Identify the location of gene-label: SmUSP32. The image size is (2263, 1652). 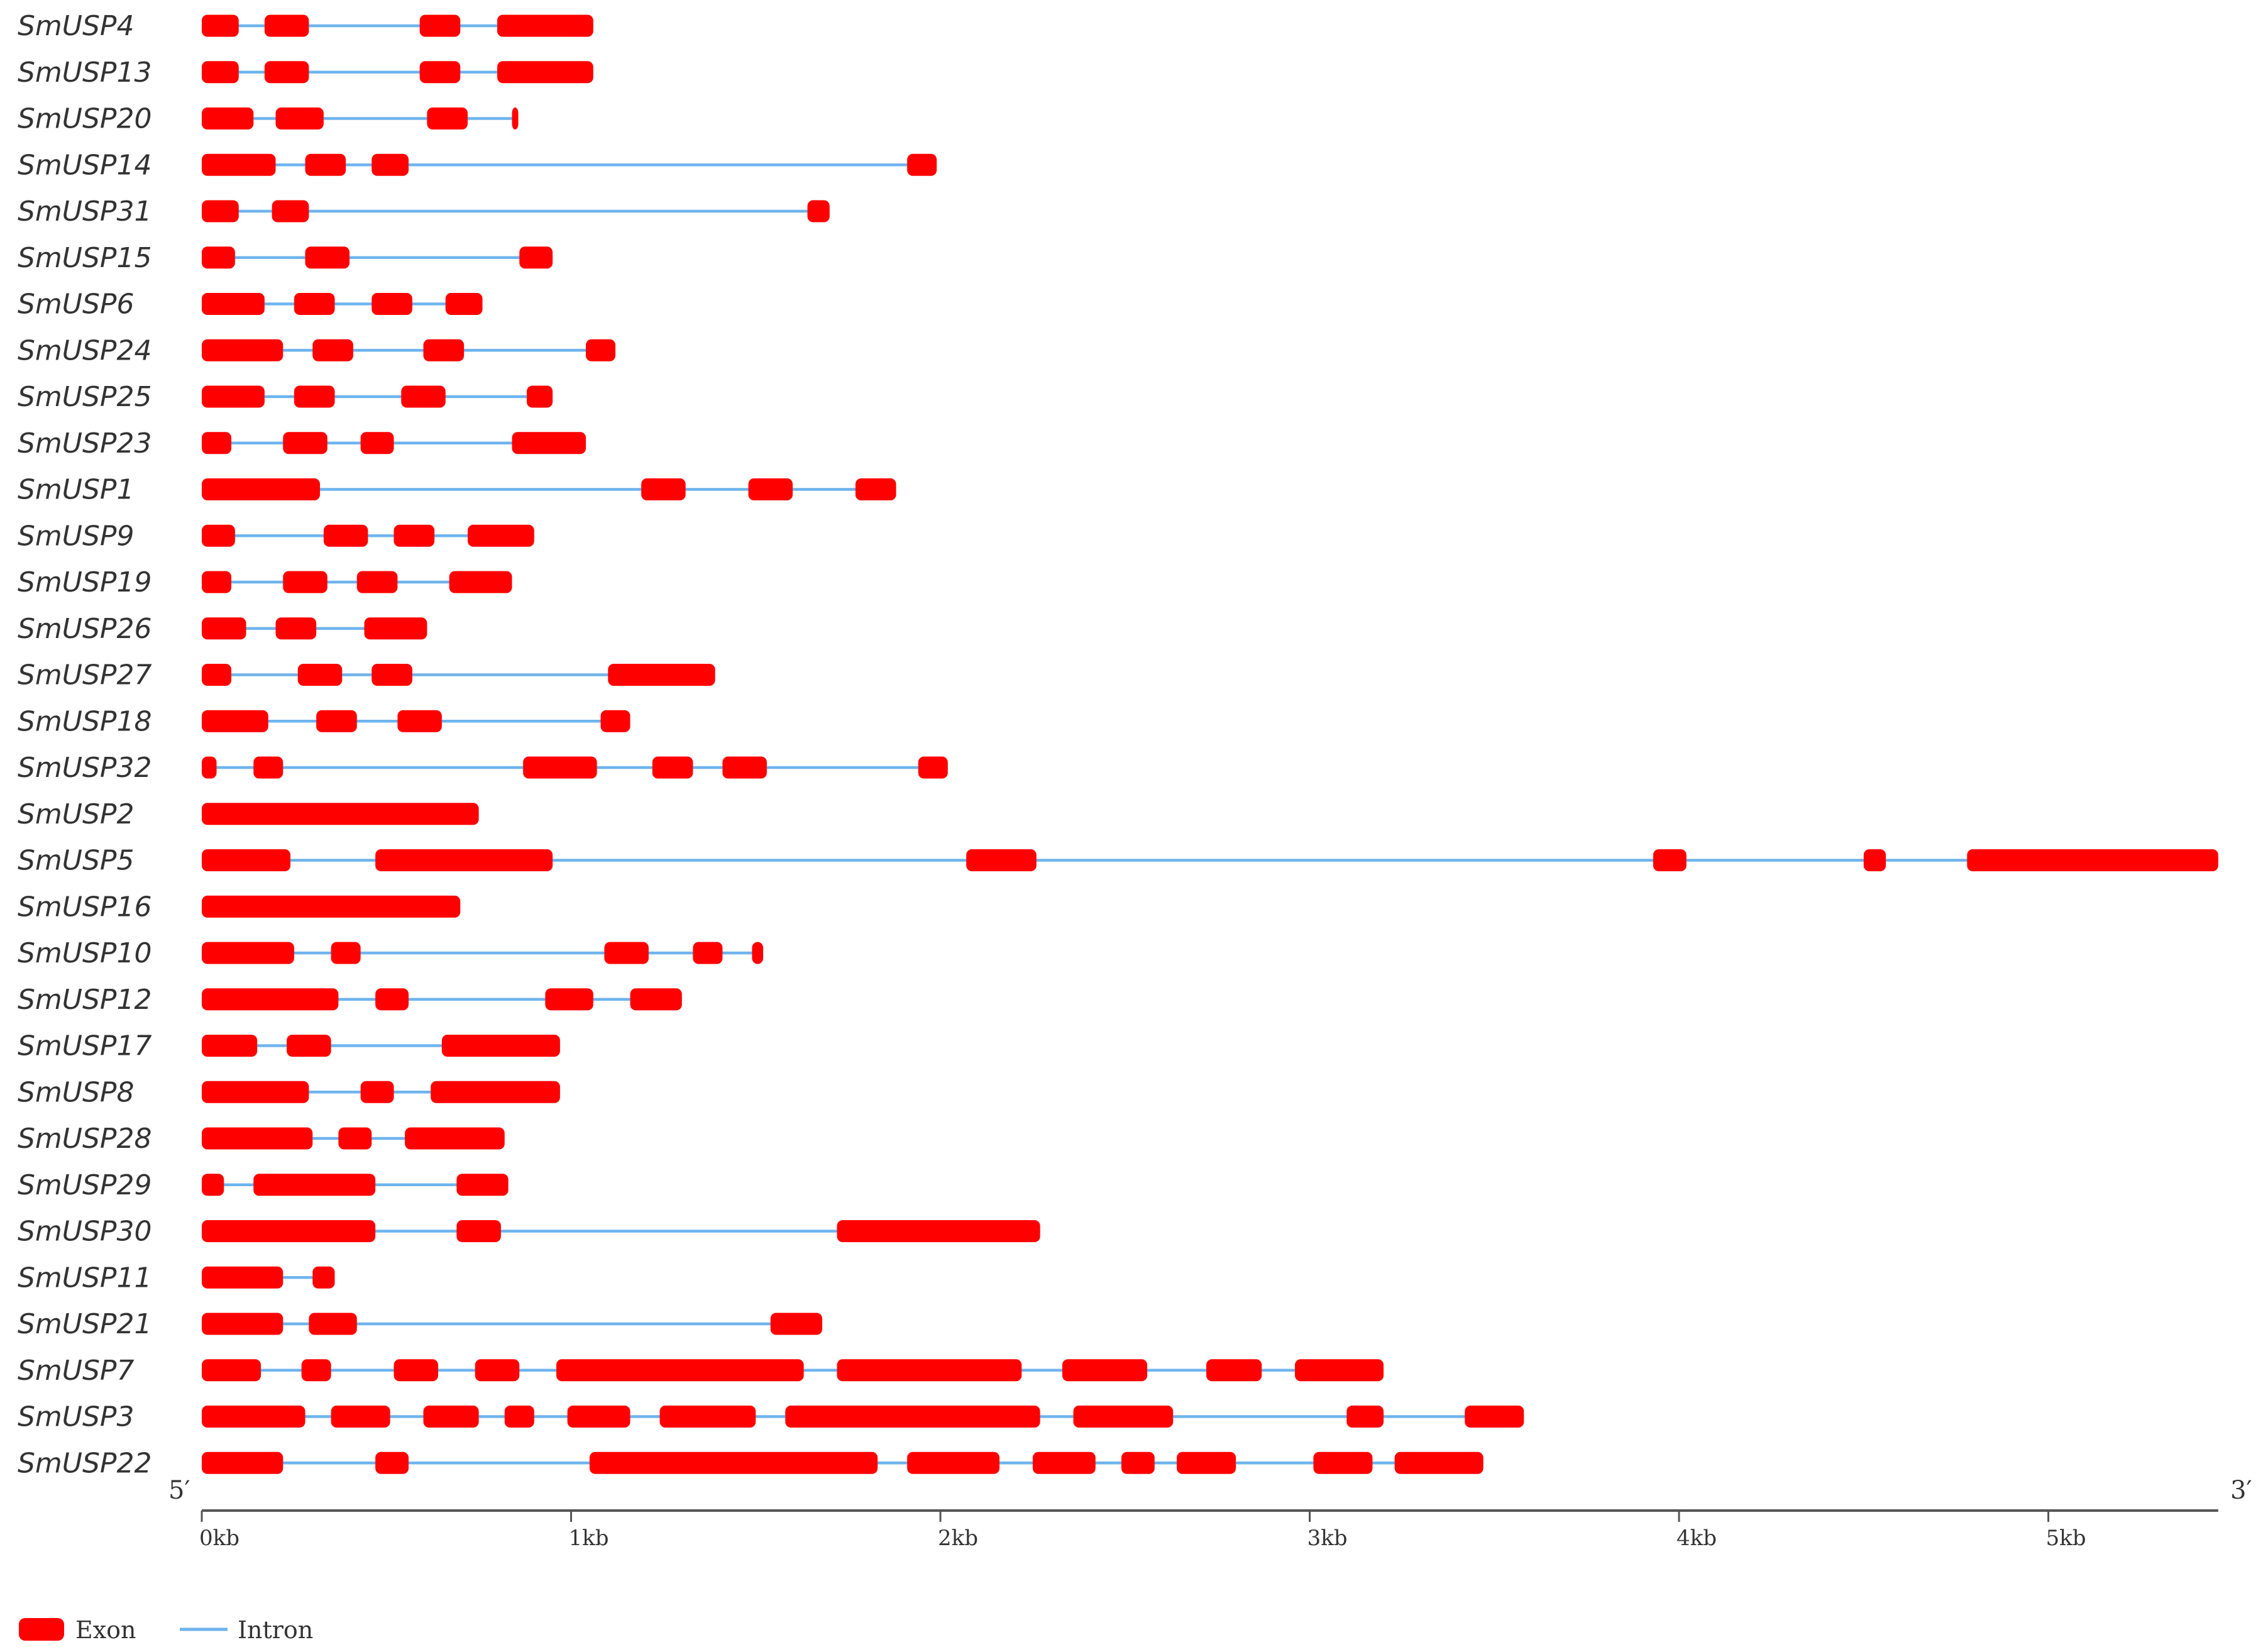
(85, 768).